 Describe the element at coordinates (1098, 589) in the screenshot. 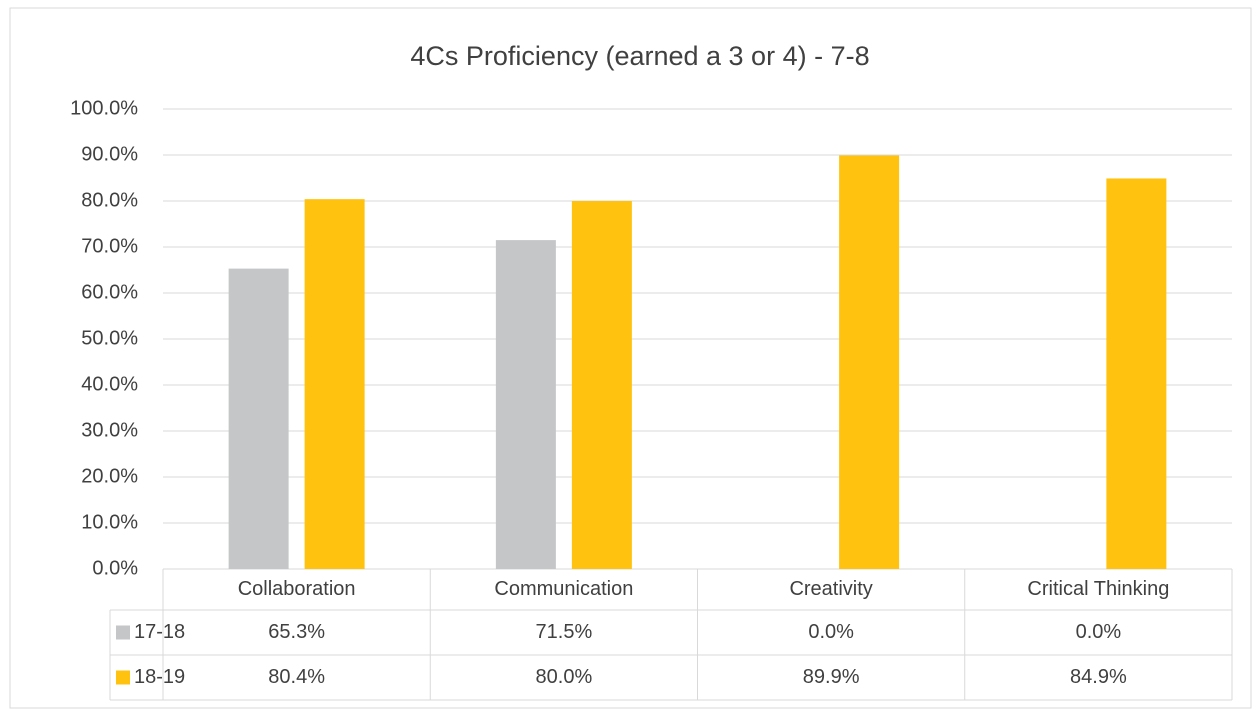

I see `x-tick-label: Critical Thinking` at that location.